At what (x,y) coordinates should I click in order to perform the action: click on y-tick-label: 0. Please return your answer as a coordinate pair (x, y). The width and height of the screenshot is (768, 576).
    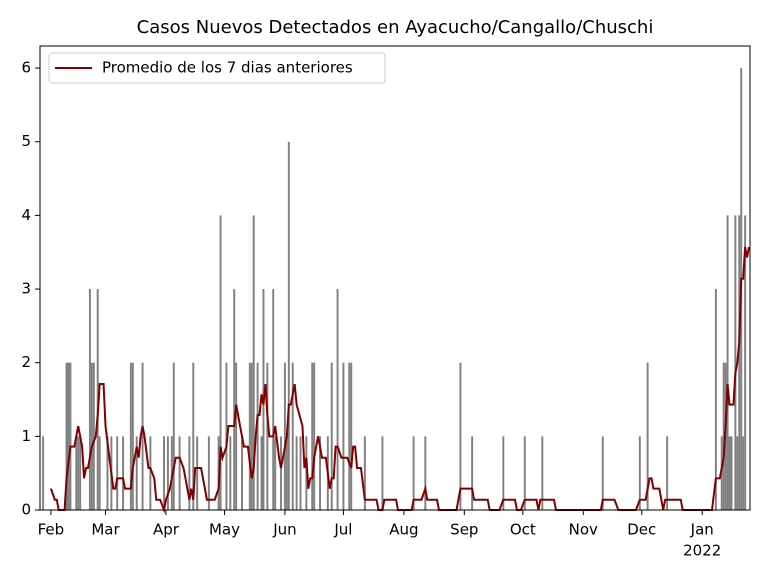
    Looking at the image, I should click on (26, 510).